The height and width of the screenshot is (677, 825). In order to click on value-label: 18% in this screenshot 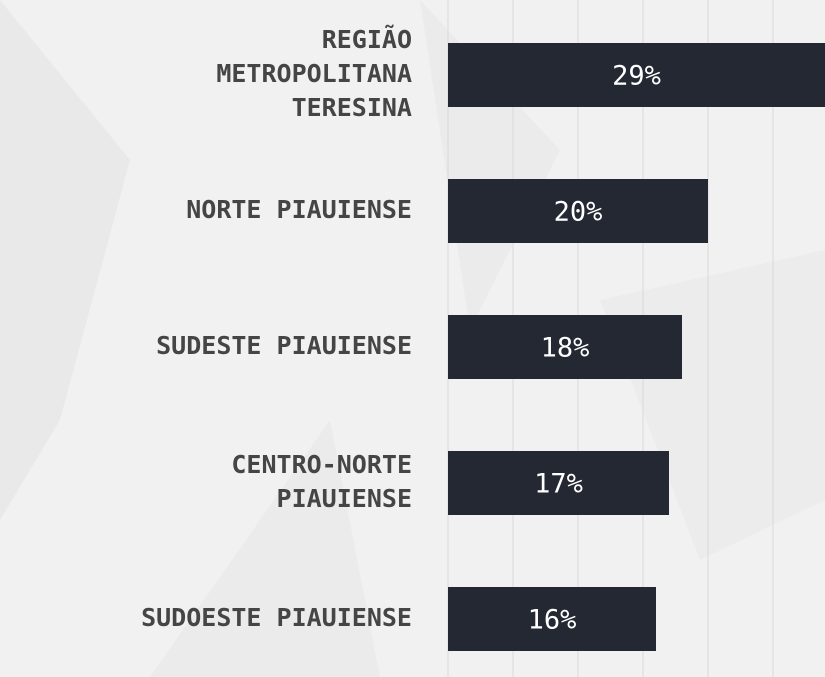, I will do `click(565, 348)`.